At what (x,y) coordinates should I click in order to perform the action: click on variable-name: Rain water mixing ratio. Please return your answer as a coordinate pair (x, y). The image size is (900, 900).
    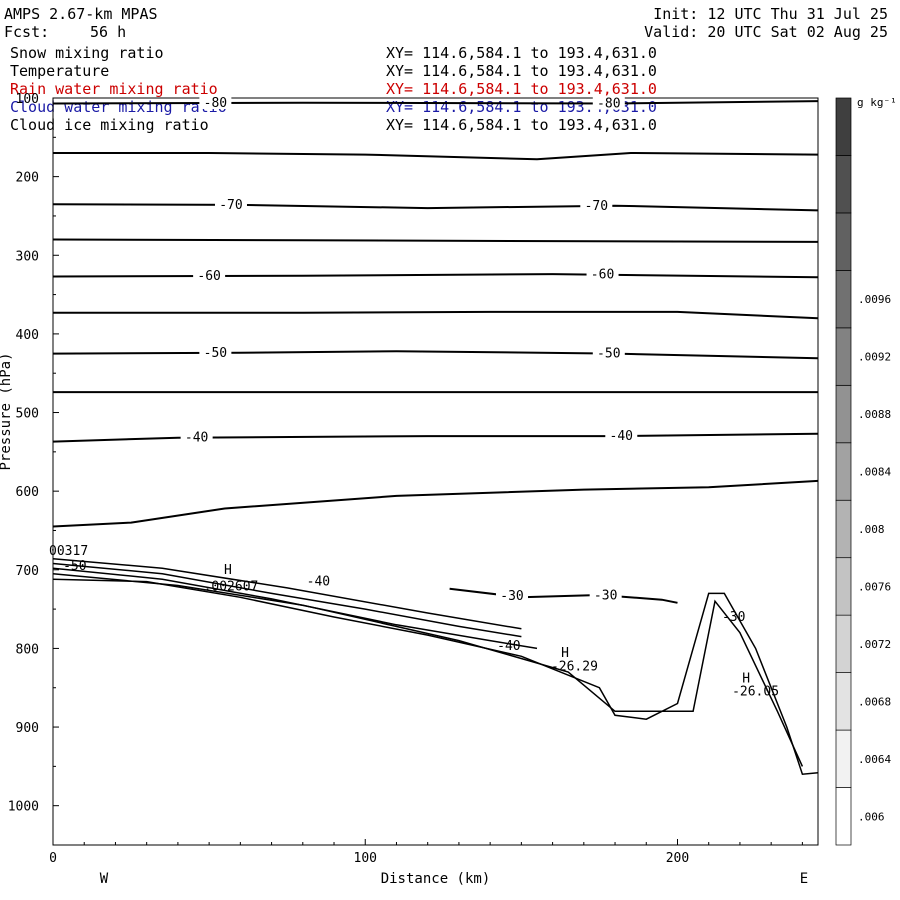
    Looking at the image, I should click on (114, 89).